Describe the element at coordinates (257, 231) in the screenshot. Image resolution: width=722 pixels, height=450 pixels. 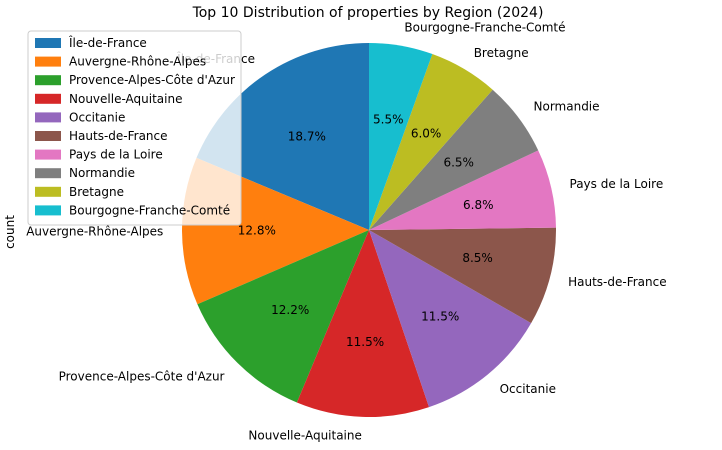
I see `pct-label-auvergne-rhone-alpes: 12.8%` at that location.